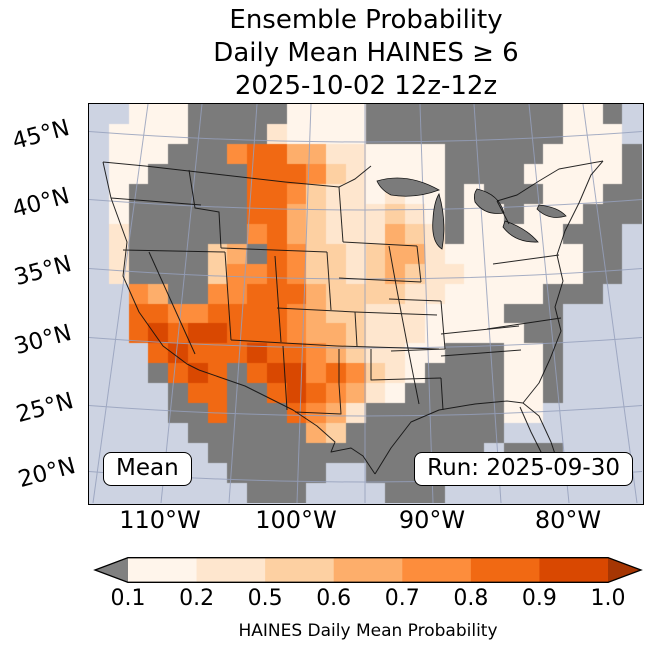  What do you see at coordinates (47, 473) in the screenshot?
I see `lat-tick-label: 20°N` at bounding box center [47, 473].